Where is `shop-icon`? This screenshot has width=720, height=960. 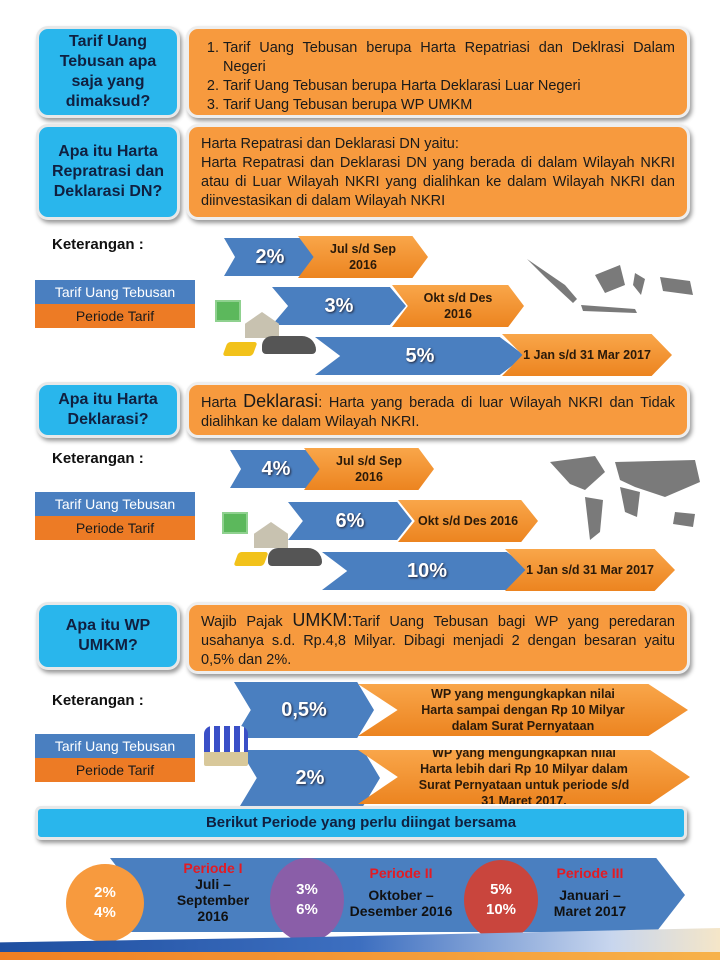 shop-icon is located at coordinates (226, 746).